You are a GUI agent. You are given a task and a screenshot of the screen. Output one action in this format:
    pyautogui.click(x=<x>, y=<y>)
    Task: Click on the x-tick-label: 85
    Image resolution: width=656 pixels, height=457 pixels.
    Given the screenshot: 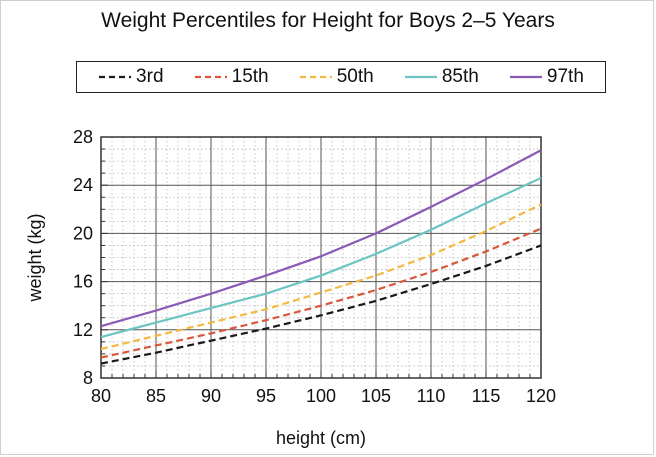 What is the action you would take?
    pyautogui.click(x=156, y=396)
    